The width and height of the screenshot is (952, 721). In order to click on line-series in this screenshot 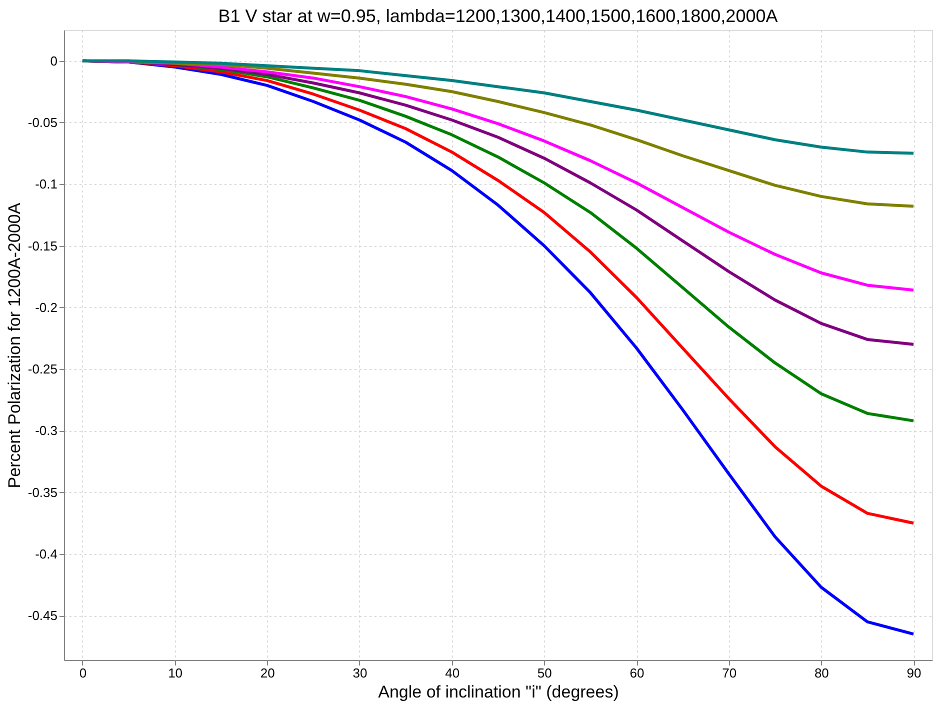, I will do `click(498, 107)`.